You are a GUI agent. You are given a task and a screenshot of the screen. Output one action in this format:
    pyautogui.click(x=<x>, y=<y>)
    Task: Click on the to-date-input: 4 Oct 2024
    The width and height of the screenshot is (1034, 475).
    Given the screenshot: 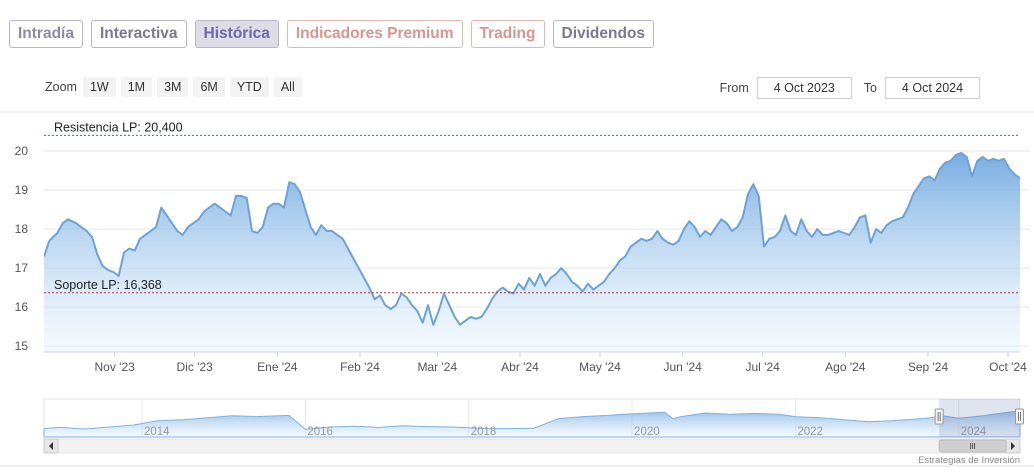 What is the action you would take?
    pyautogui.click(x=932, y=88)
    